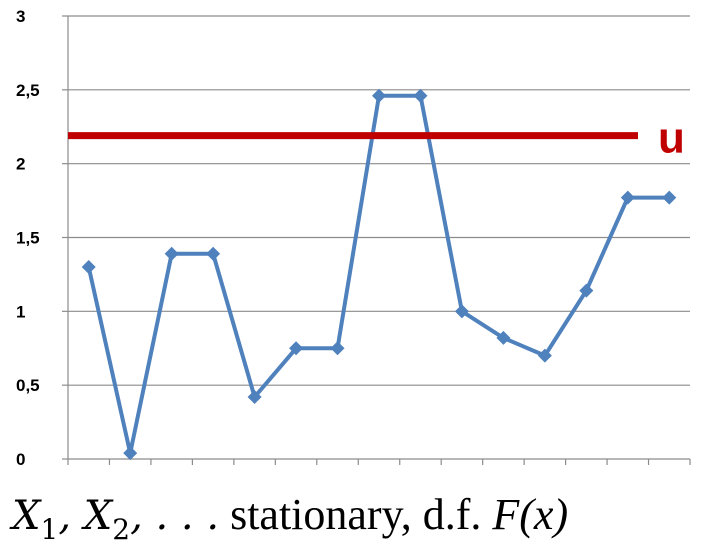 The width and height of the screenshot is (704, 547). I want to click on y-tick-label: 0, so click(20, 459).